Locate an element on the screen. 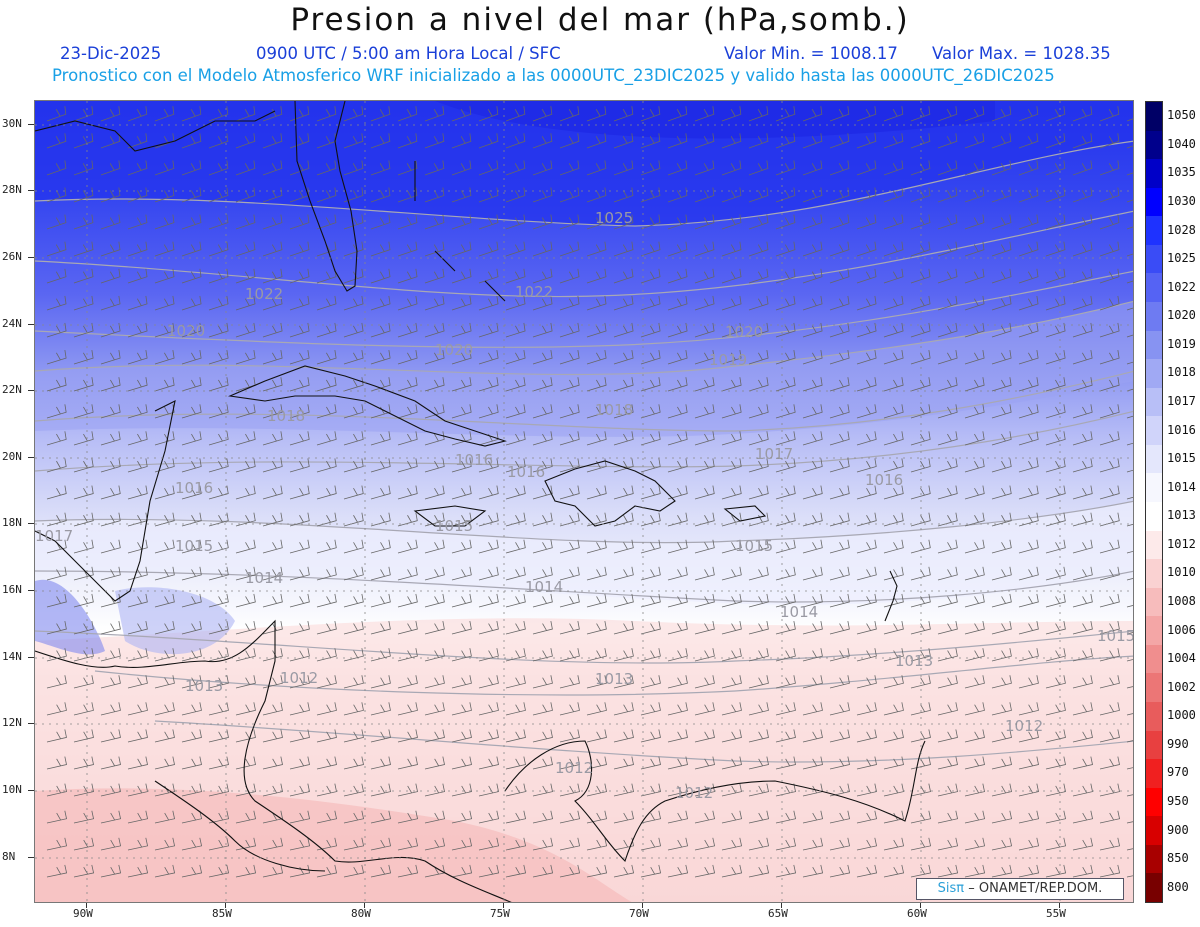 Image resolution: width=1200 pixels, height=927 pixels. color-label-1010: 1010 is located at coordinates (1181, 572).